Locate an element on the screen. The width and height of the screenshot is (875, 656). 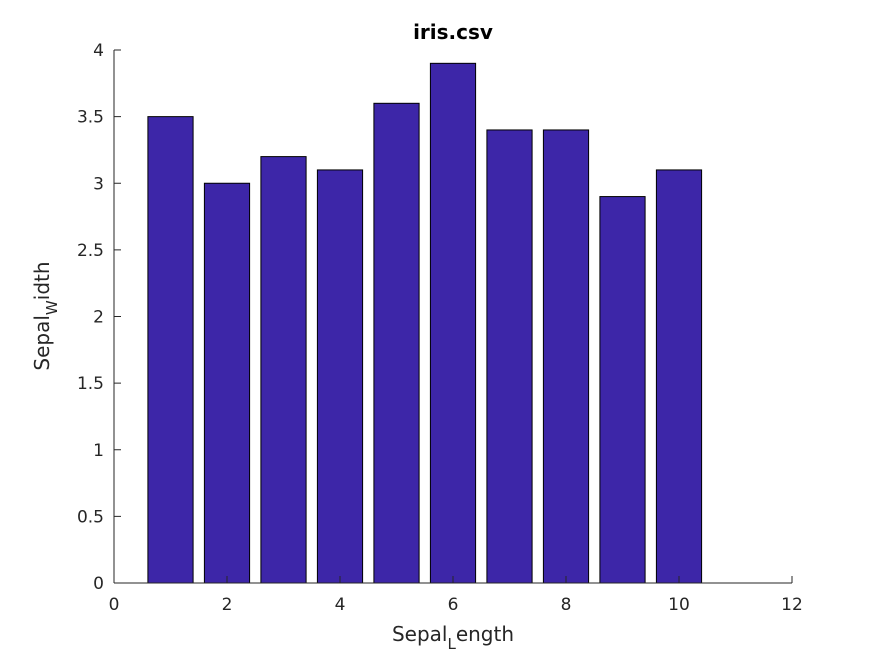
x-axis-label-rest: ength is located at coordinates (485, 634).